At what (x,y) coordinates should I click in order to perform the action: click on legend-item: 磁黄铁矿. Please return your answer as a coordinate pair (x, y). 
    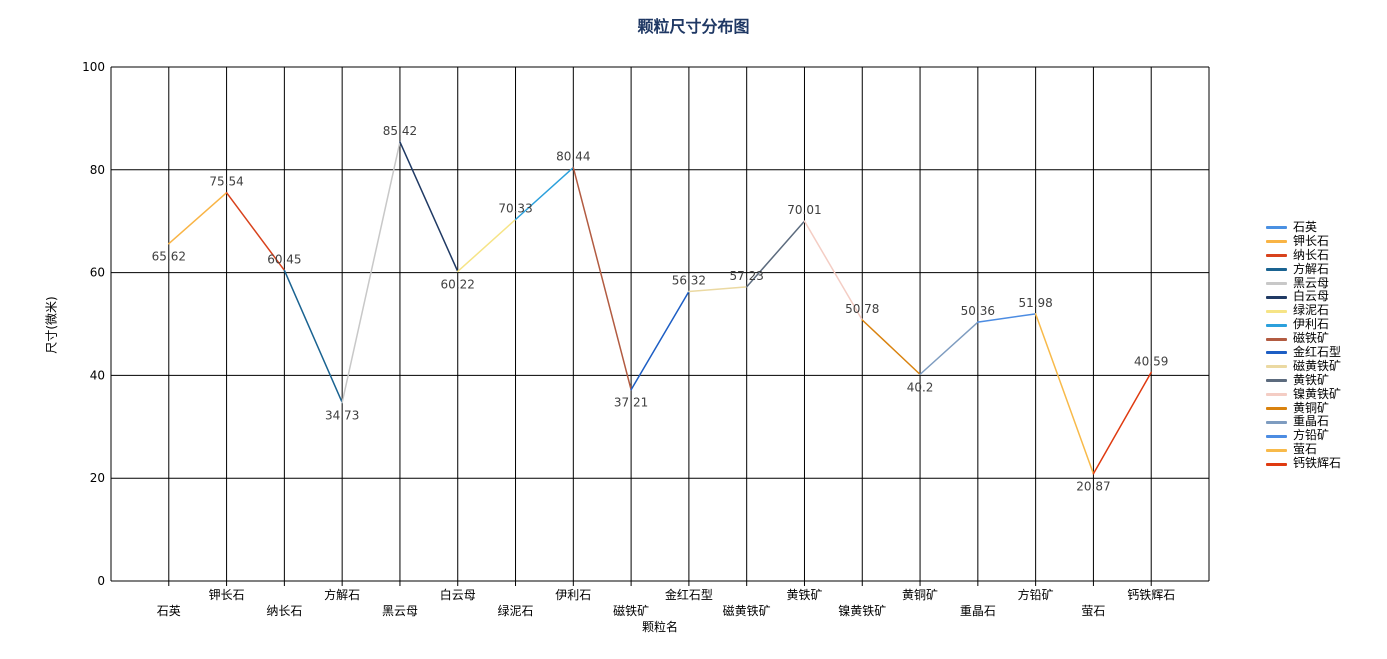
    Looking at the image, I should click on (1304, 366).